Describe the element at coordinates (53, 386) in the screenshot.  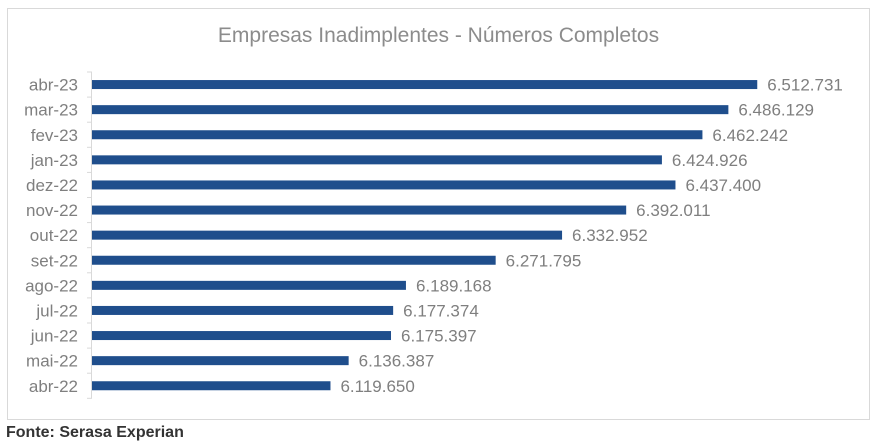
I see `category-label: abr-22` at that location.